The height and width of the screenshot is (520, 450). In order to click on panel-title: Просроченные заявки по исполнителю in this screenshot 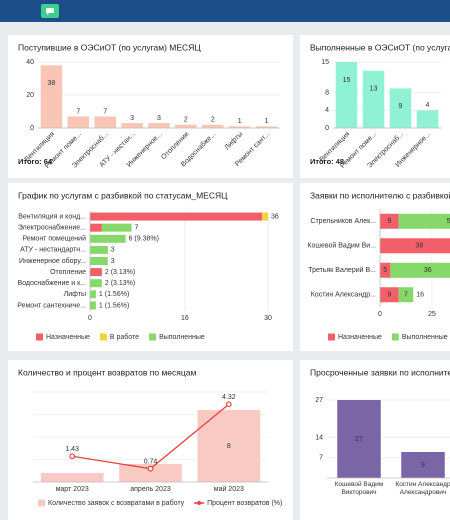, I will do `click(380, 372)`.